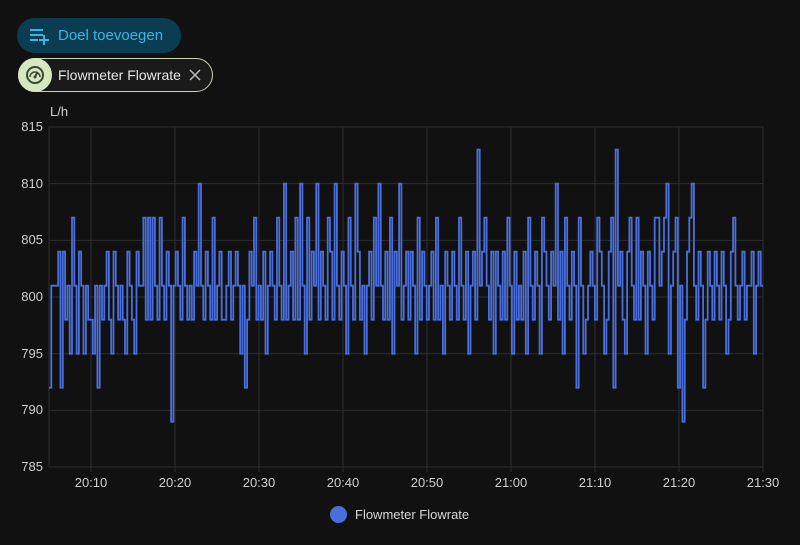 The height and width of the screenshot is (545, 800). Describe the element at coordinates (343, 482) in the screenshot. I see `x-tick-label: 20:40` at that location.